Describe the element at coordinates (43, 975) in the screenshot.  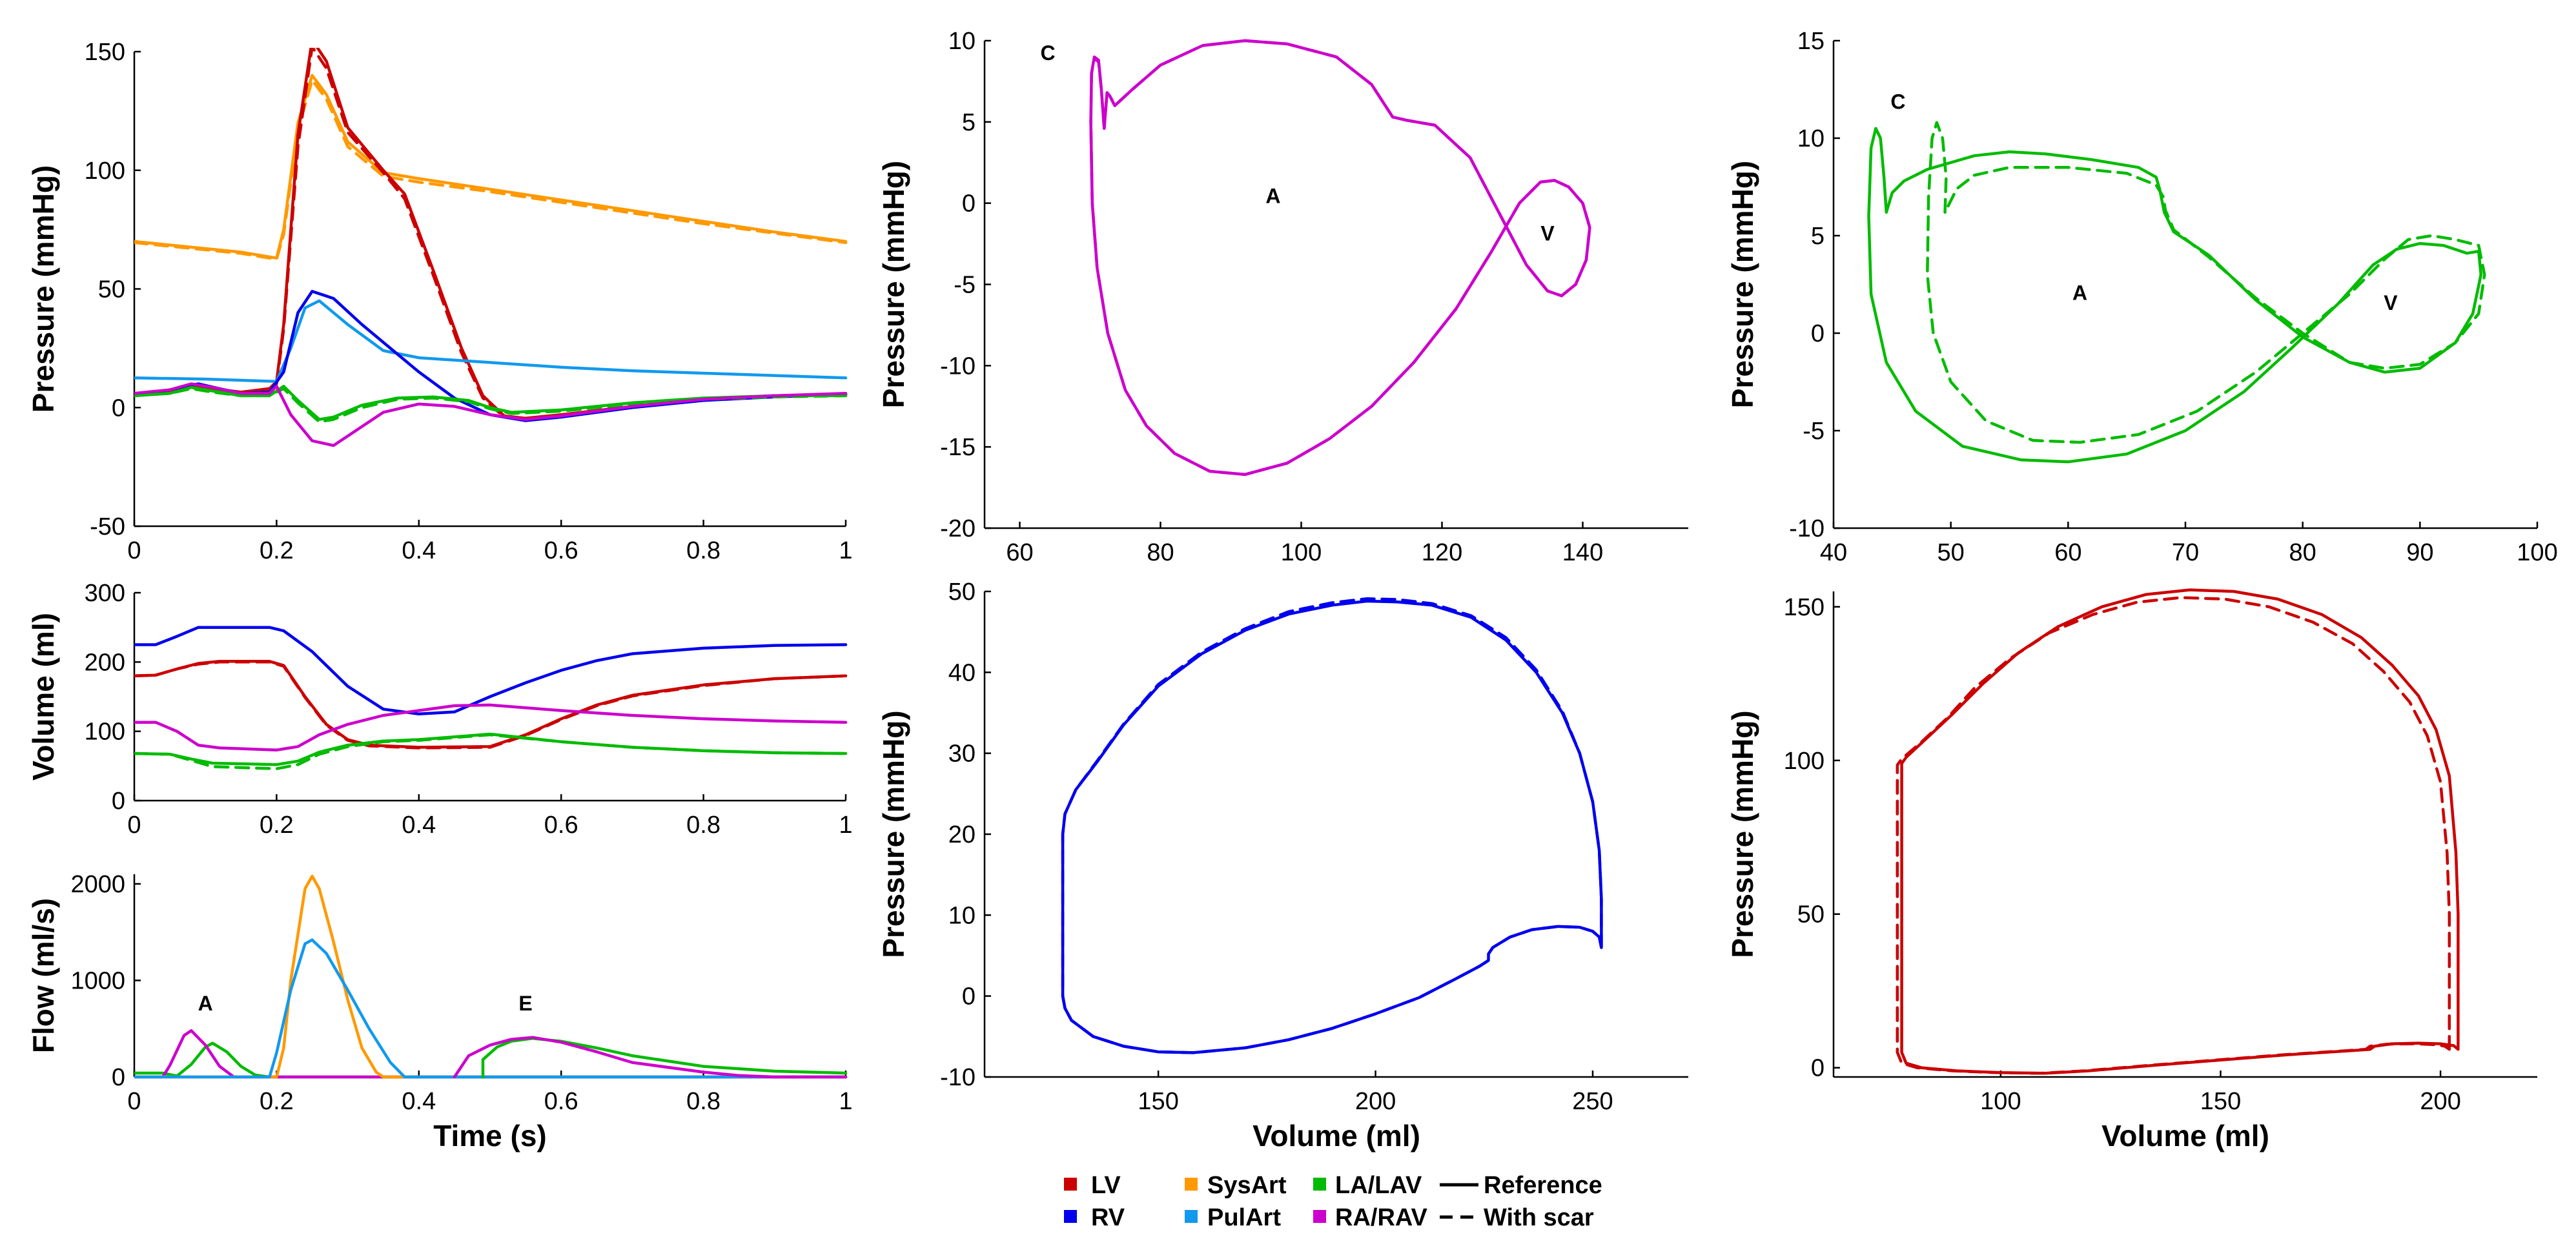
I see `y-axis-label: Flow (ml/s)` at that location.